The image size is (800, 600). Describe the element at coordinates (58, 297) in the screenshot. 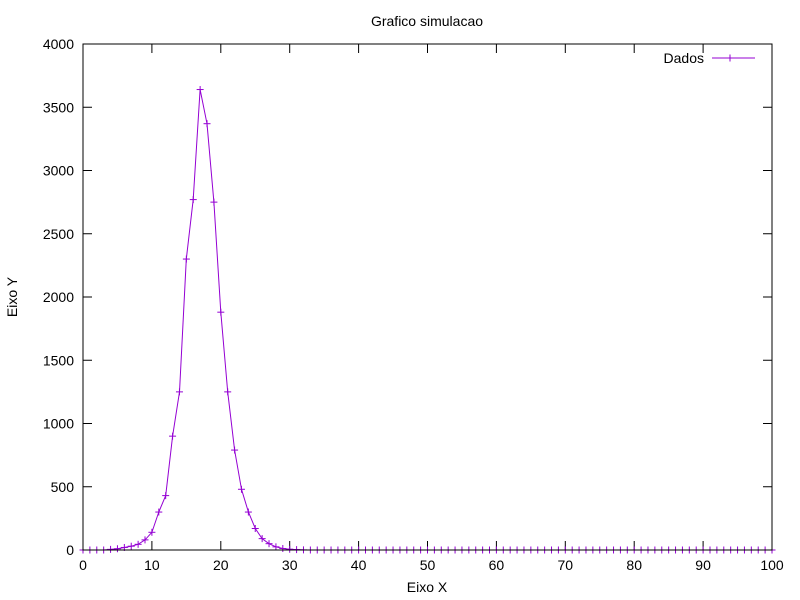

I see `y-tick-label: 2000` at that location.